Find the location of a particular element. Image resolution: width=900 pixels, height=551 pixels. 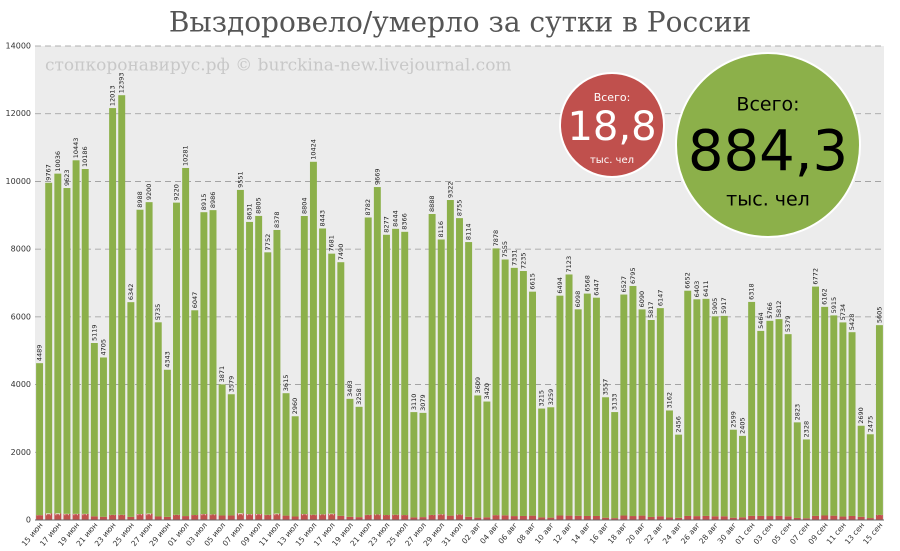

bar-value-label: 5917 is located at coordinates (724, 305).